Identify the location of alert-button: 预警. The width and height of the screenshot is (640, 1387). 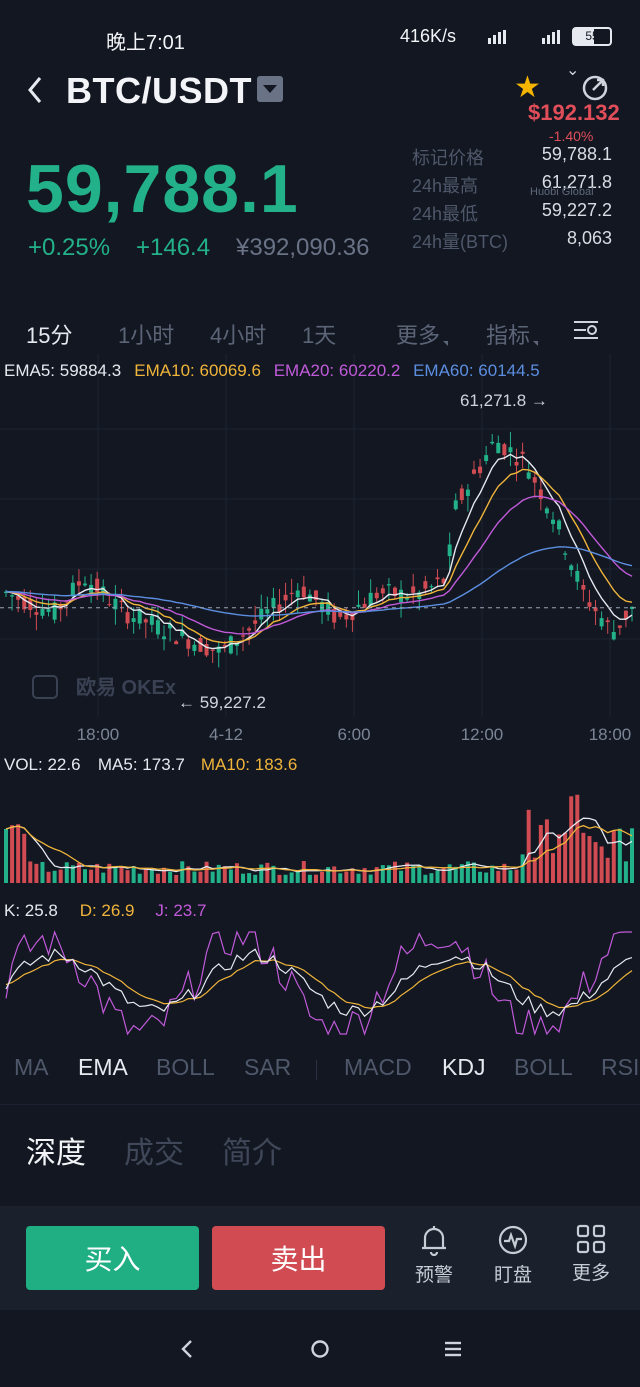
(434, 1255).